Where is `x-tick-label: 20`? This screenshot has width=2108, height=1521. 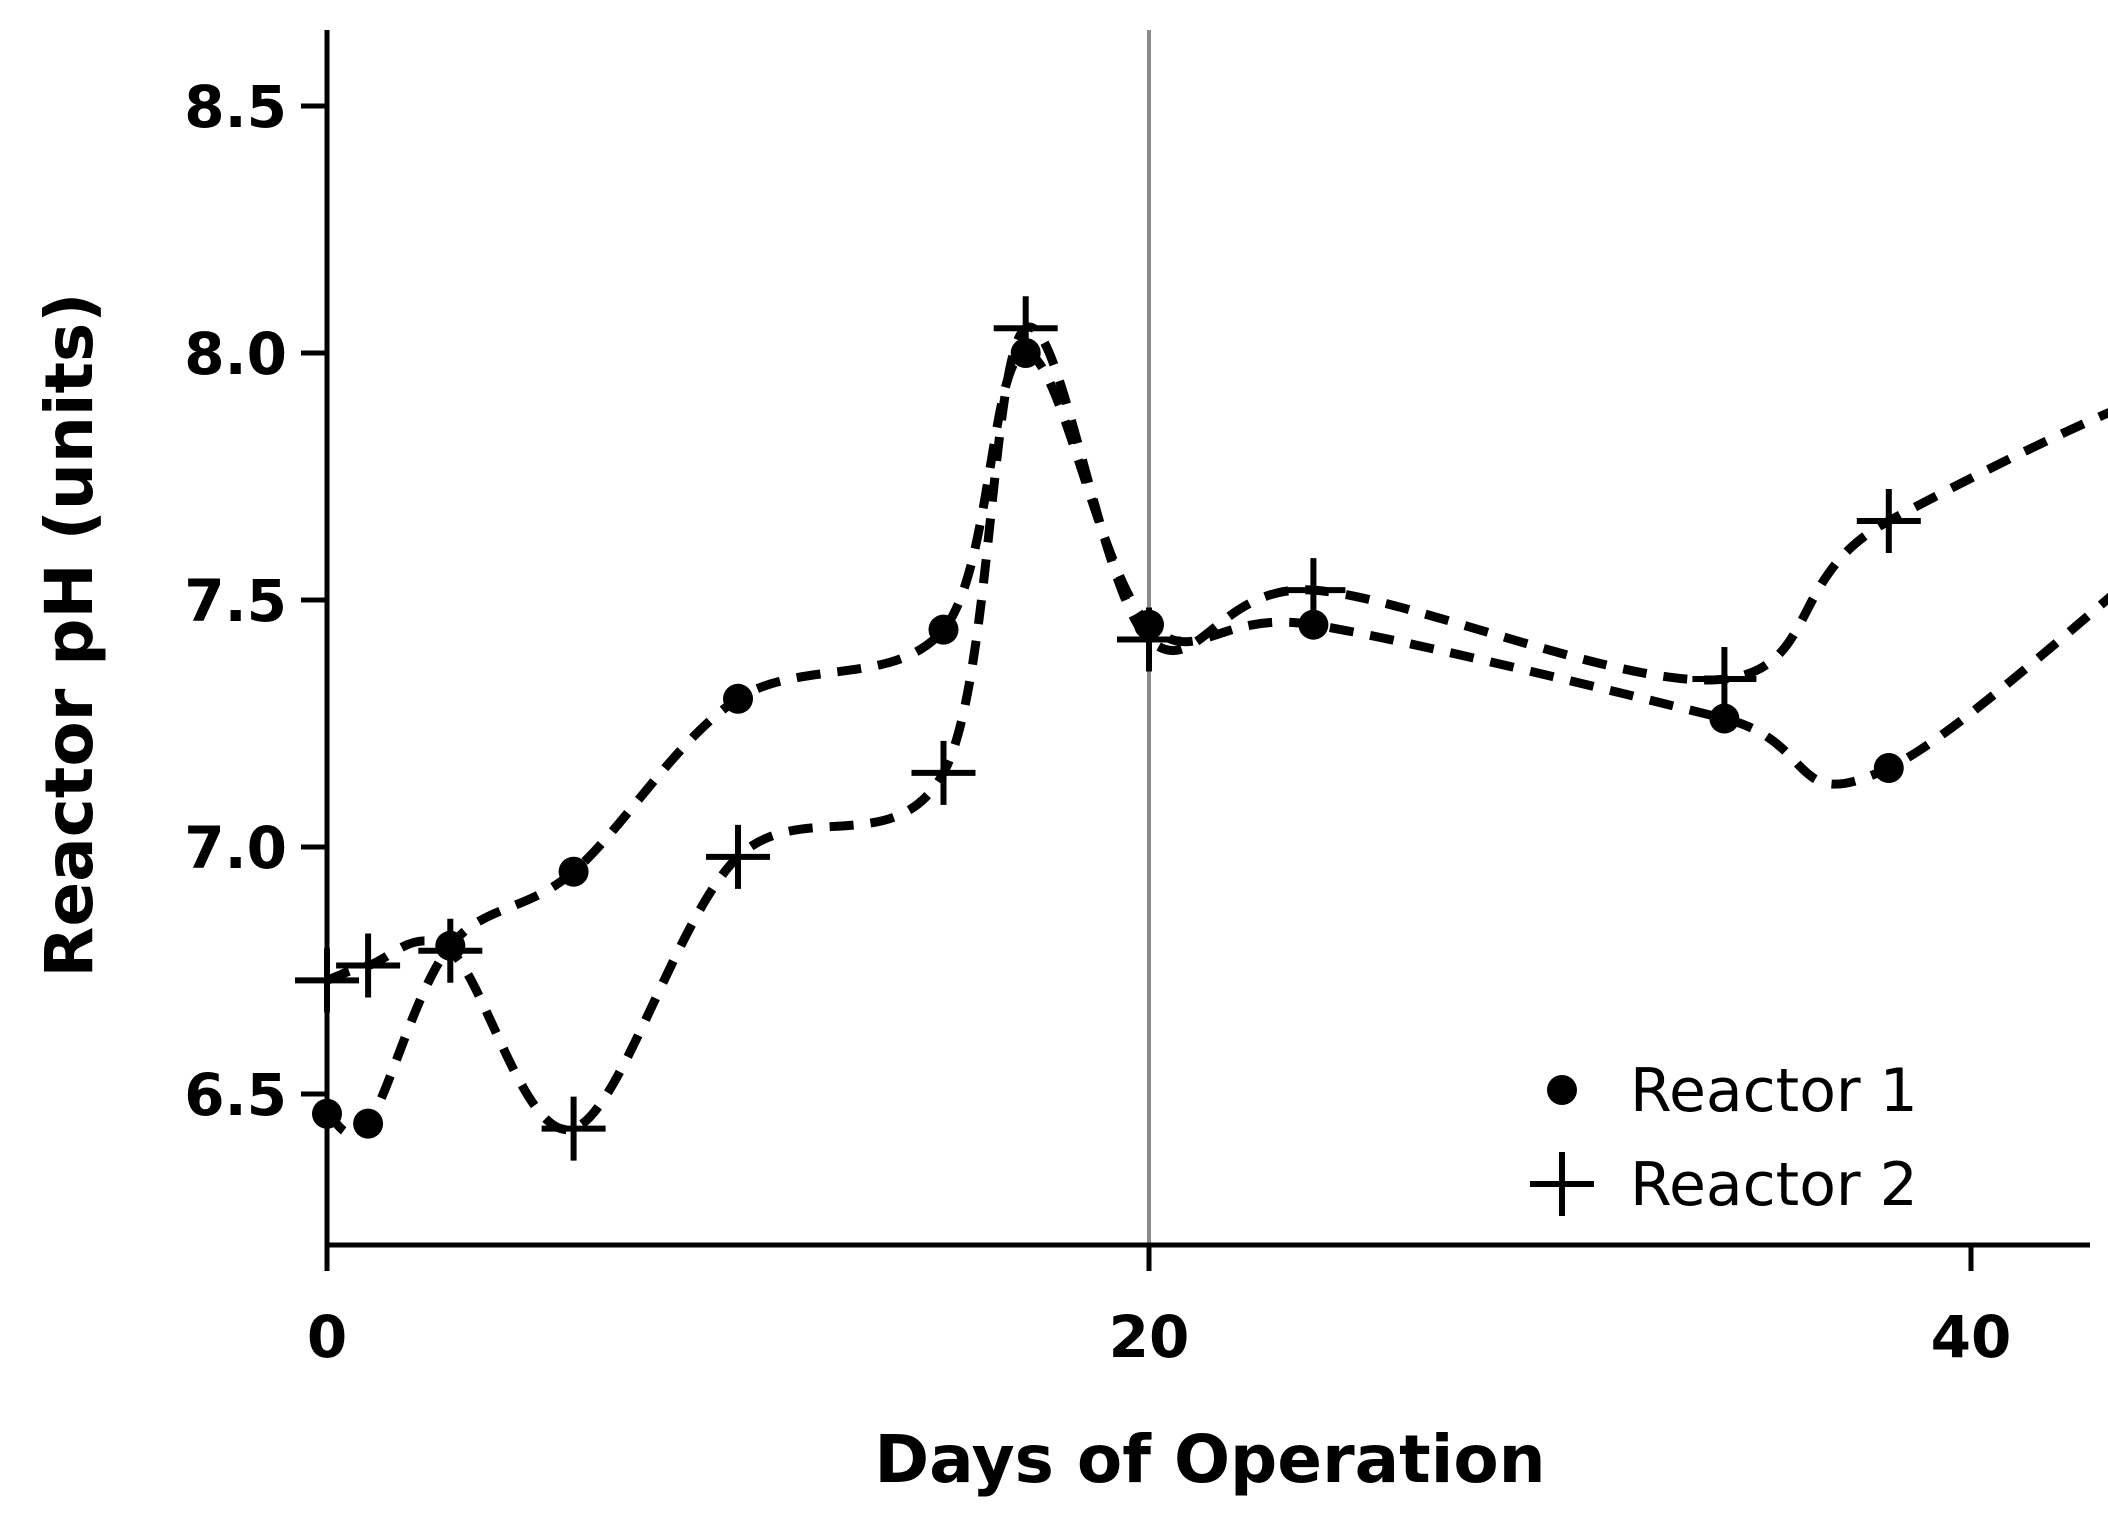 x-tick-label: 20 is located at coordinates (1149, 1337).